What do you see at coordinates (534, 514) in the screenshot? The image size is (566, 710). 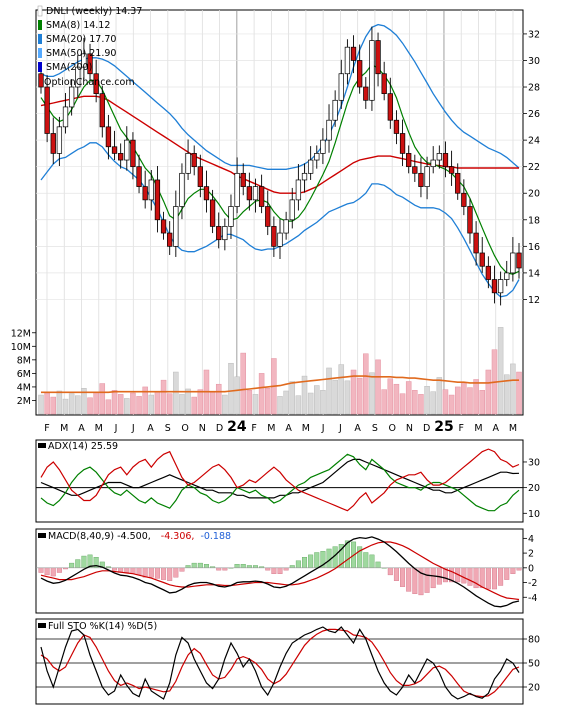 I see `adx-tick-label: 10` at bounding box center [534, 514].